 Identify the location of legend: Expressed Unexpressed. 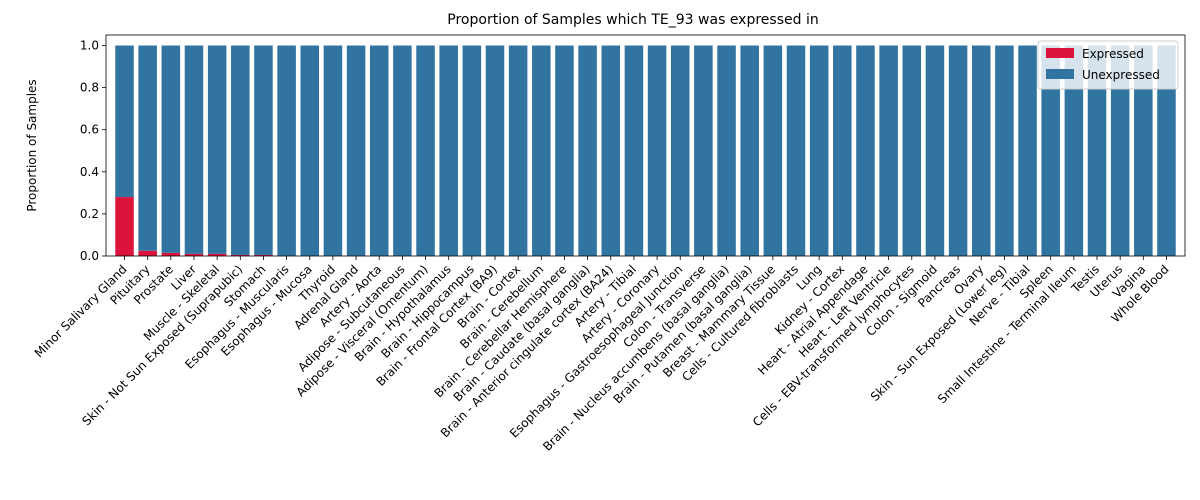
(1108, 65).